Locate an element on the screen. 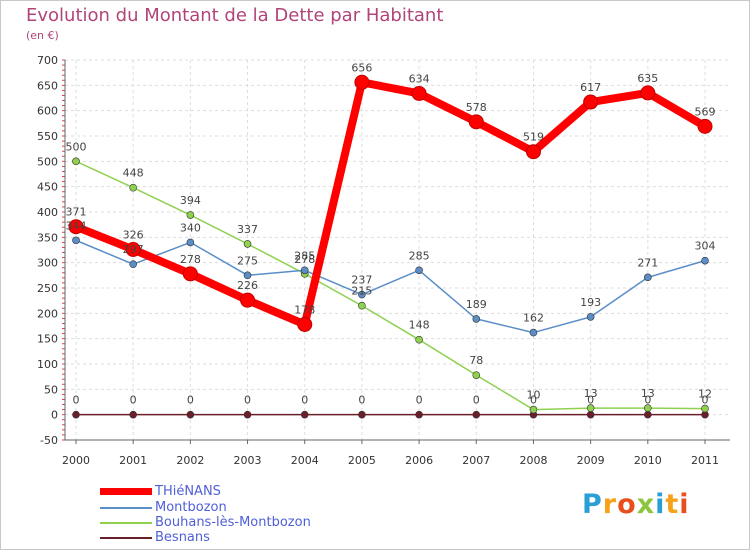 This screenshot has width=750, height=550. data-label: 275 is located at coordinates (247, 260).